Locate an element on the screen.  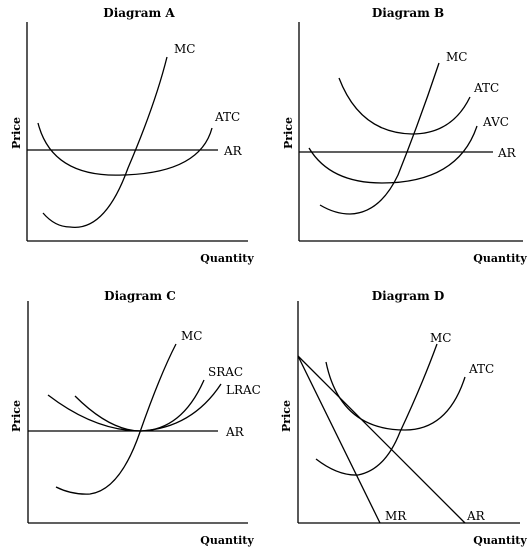
diagram-c-title: Diagram C is located at coordinates (140, 296).